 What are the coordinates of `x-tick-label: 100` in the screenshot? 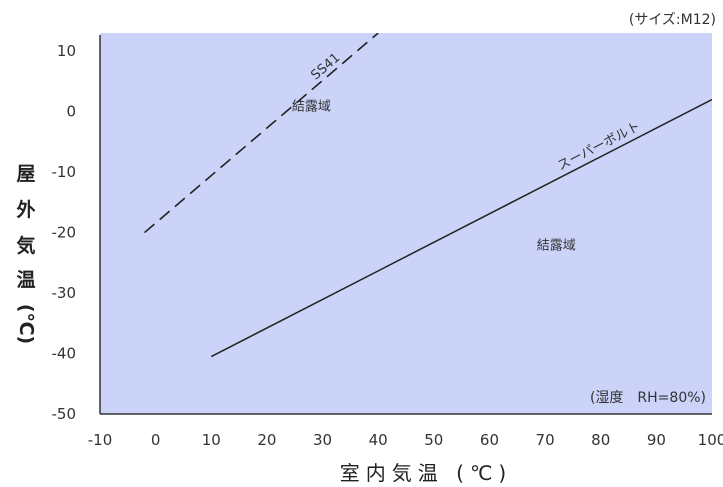 It's located at (710, 440).